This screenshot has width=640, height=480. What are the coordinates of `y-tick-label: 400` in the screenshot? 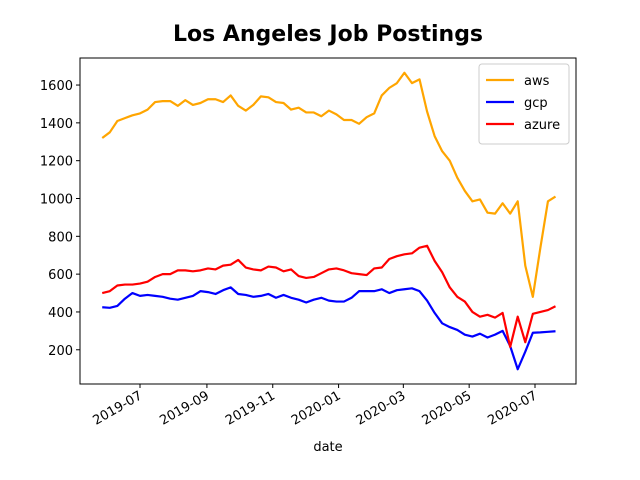 It's located at (60, 313).